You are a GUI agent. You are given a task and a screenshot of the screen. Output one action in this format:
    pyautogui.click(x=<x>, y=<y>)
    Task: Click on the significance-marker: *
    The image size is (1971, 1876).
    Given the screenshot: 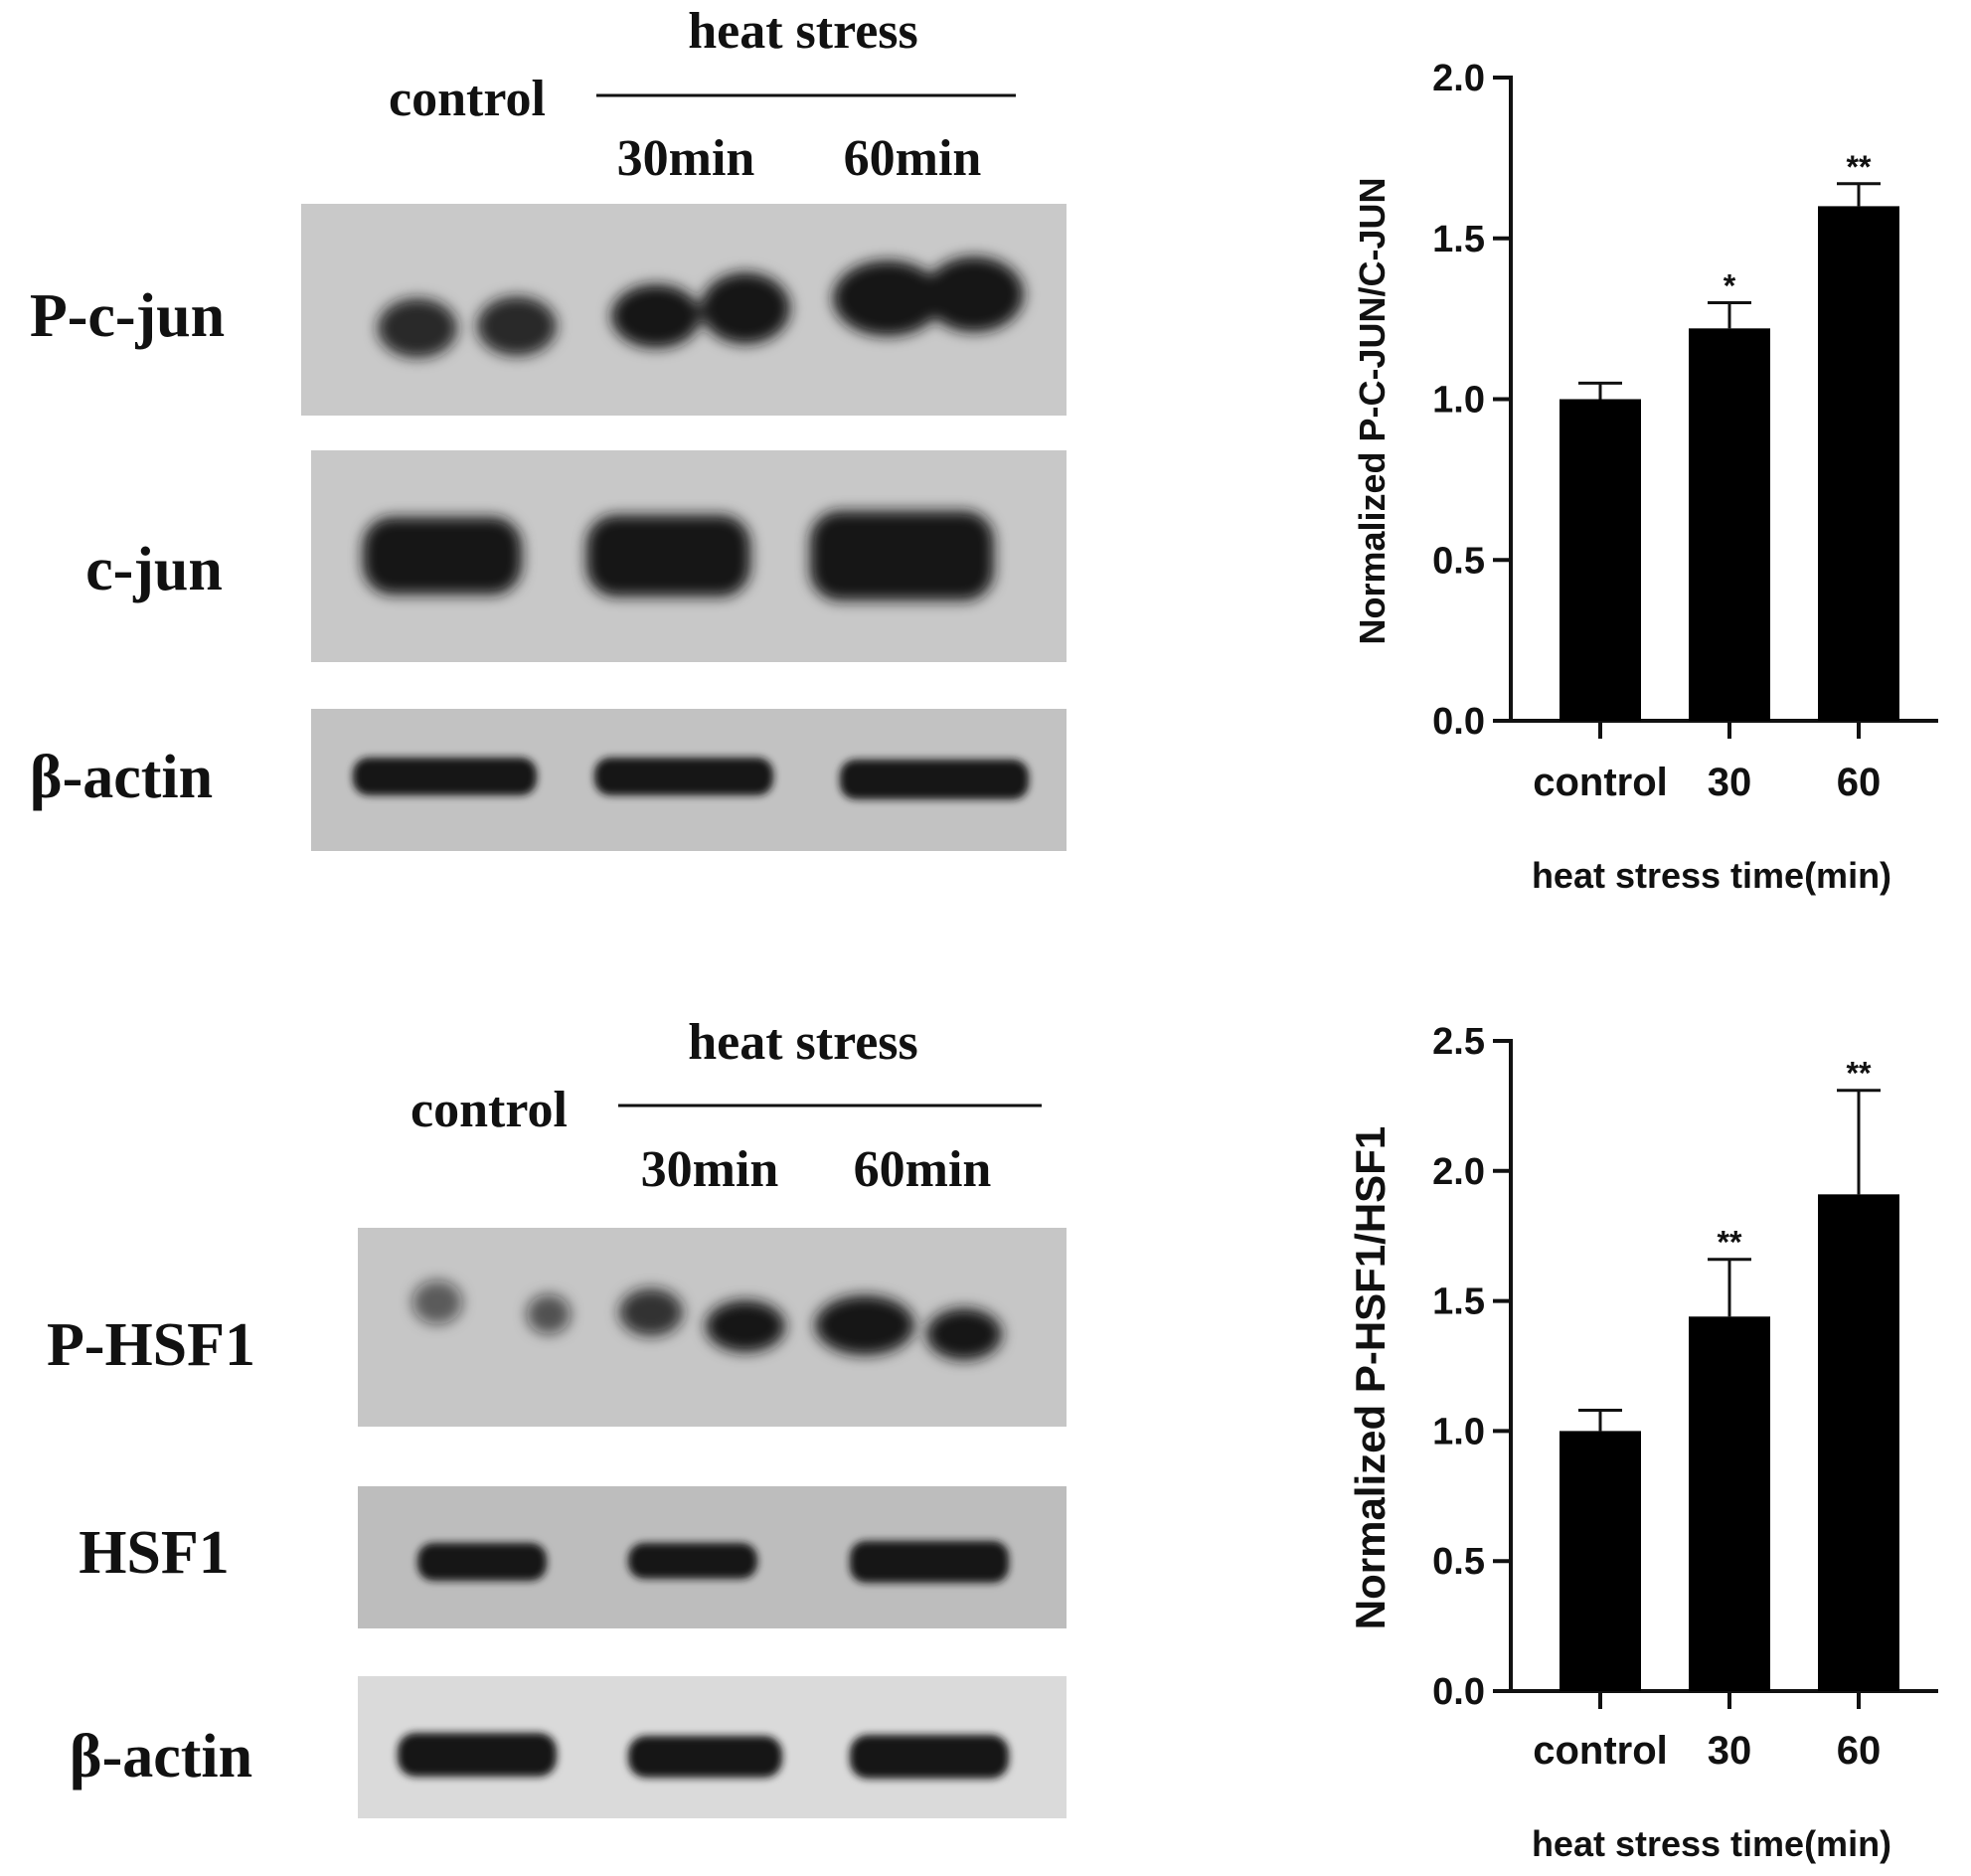 What is the action you would take?
    pyautogui.click(x=1730, y=285)
    